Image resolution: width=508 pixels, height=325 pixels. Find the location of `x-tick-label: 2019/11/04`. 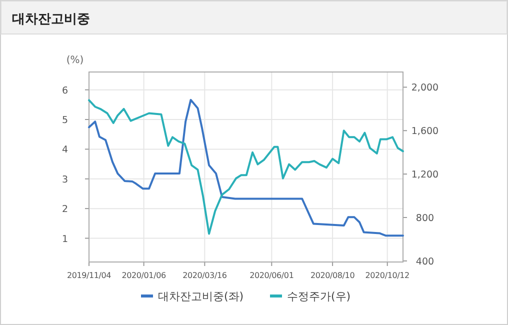

x-tick-label: 2019/11/04 is located at coordinates (89, 275).